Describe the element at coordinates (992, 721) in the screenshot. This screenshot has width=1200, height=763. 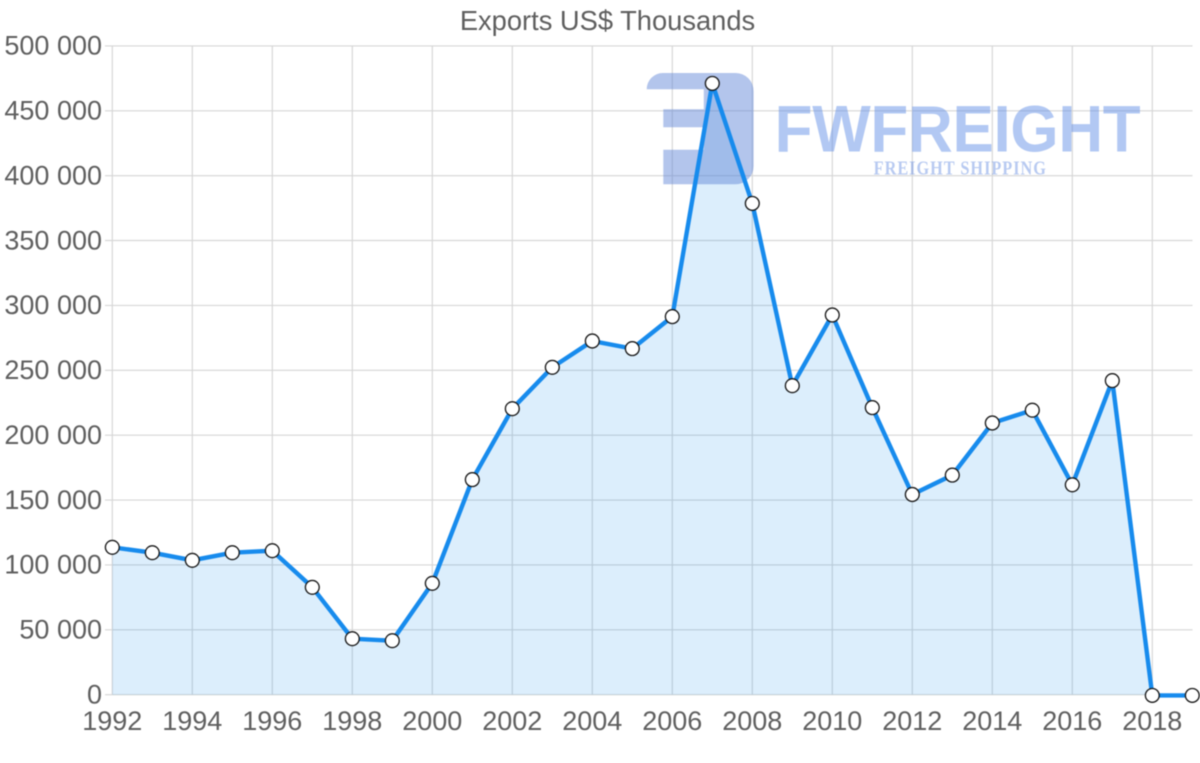
I see `svg-text: 2014` at that location.